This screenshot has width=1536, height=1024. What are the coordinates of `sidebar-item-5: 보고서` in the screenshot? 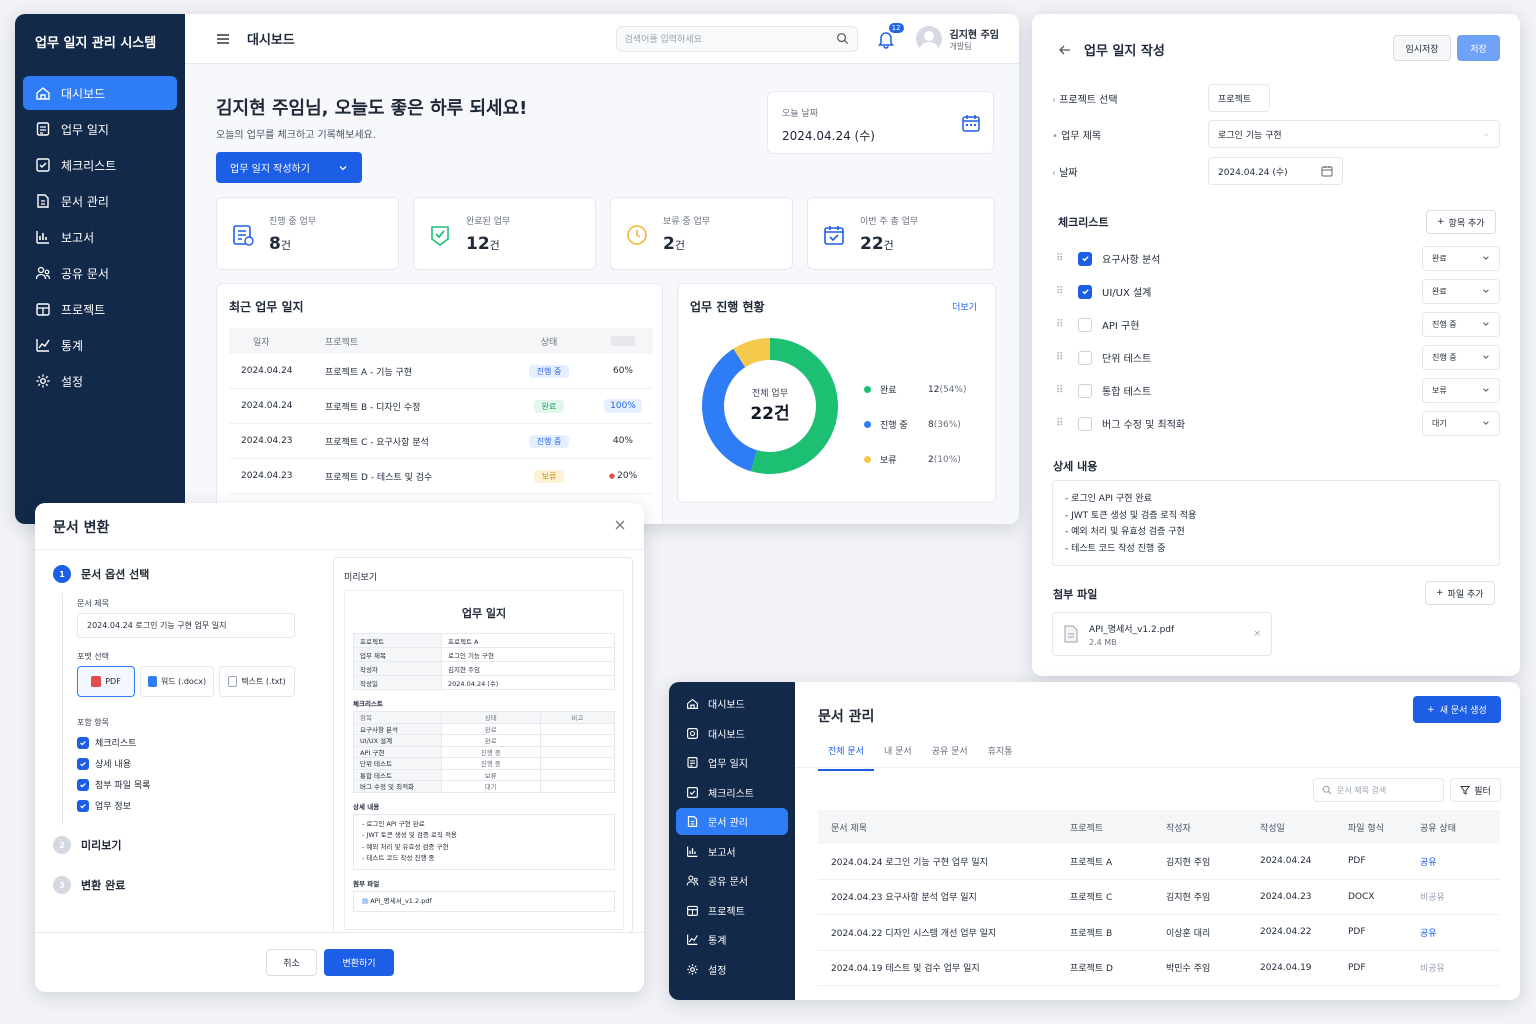 It's located at (732, 851).